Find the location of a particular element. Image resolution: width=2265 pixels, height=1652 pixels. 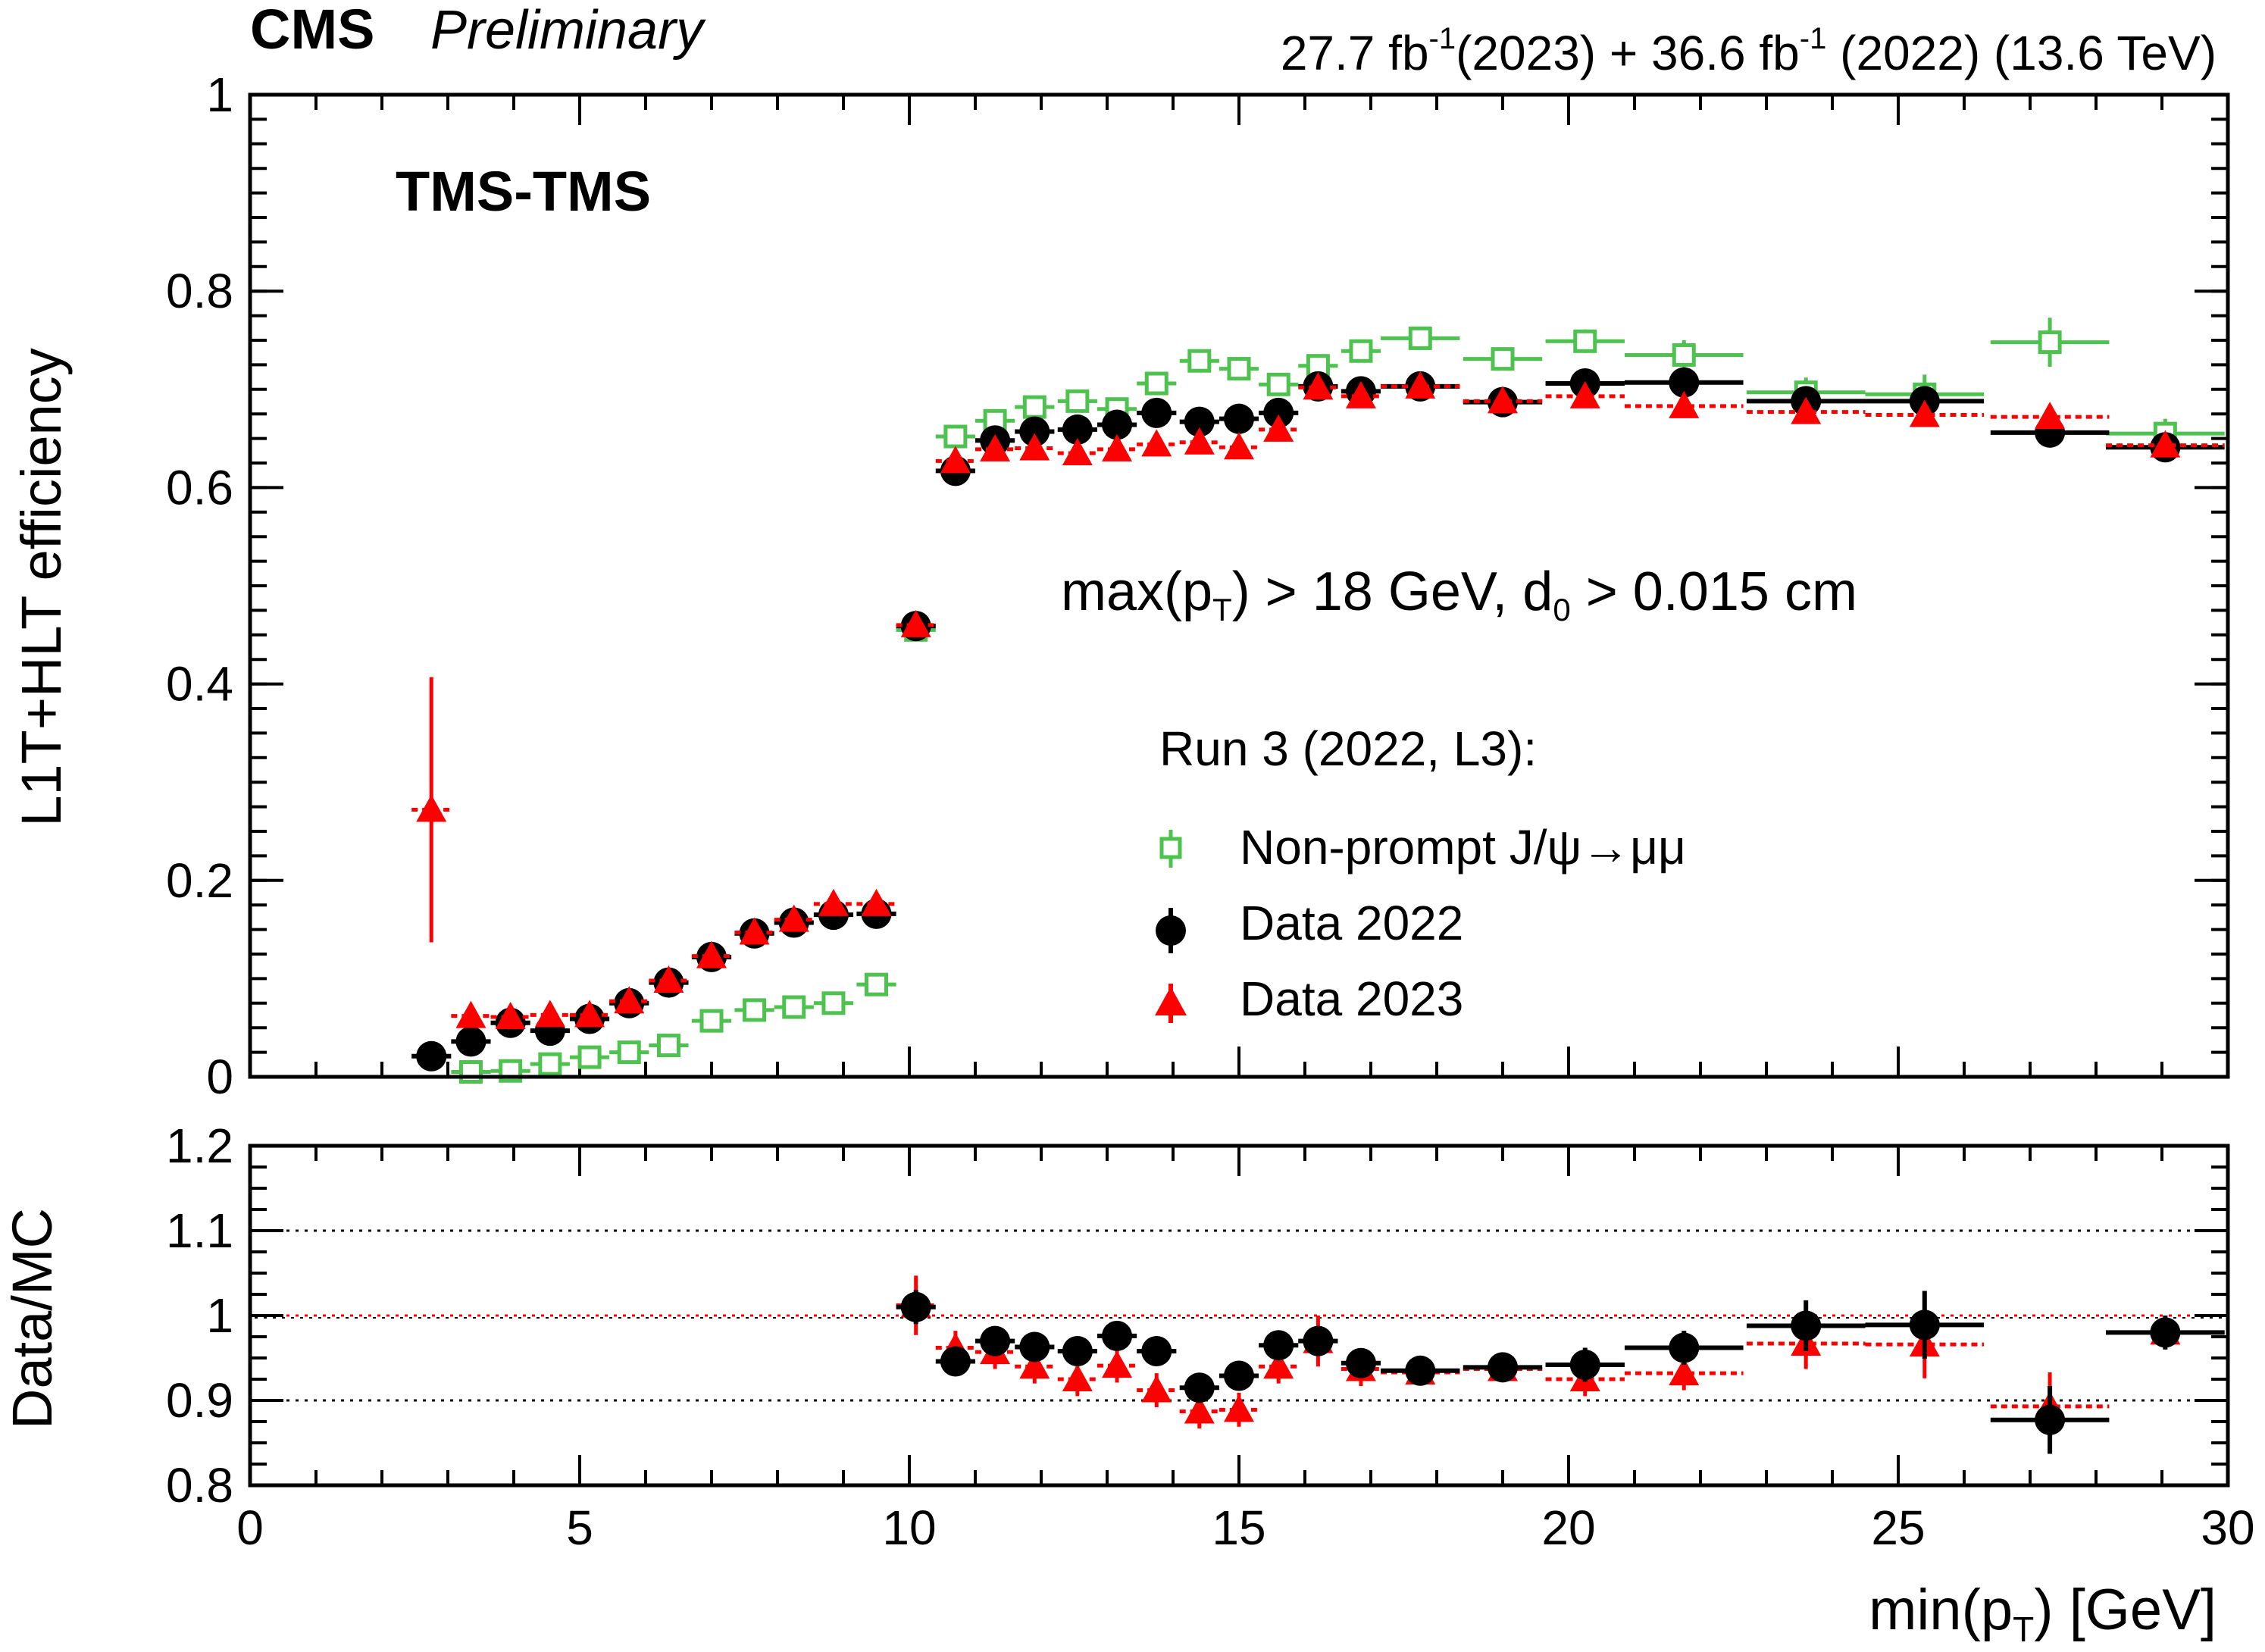

lumi-2022-exp: -1 is located at coordinates (1813, 38).